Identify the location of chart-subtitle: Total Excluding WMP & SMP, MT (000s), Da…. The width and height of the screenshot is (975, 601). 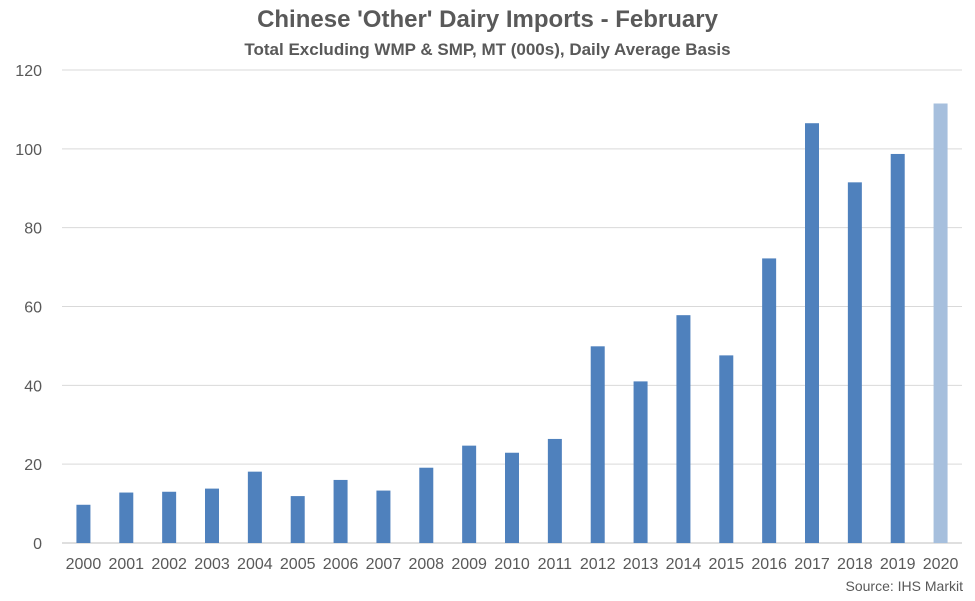
(487, 49).